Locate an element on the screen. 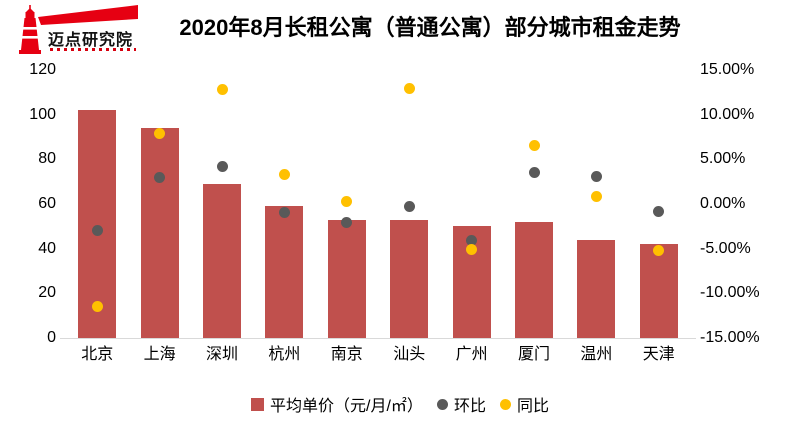 This screenshot has height=434, width=800. x-label: 厦门 is located at coordinates (533, 354).